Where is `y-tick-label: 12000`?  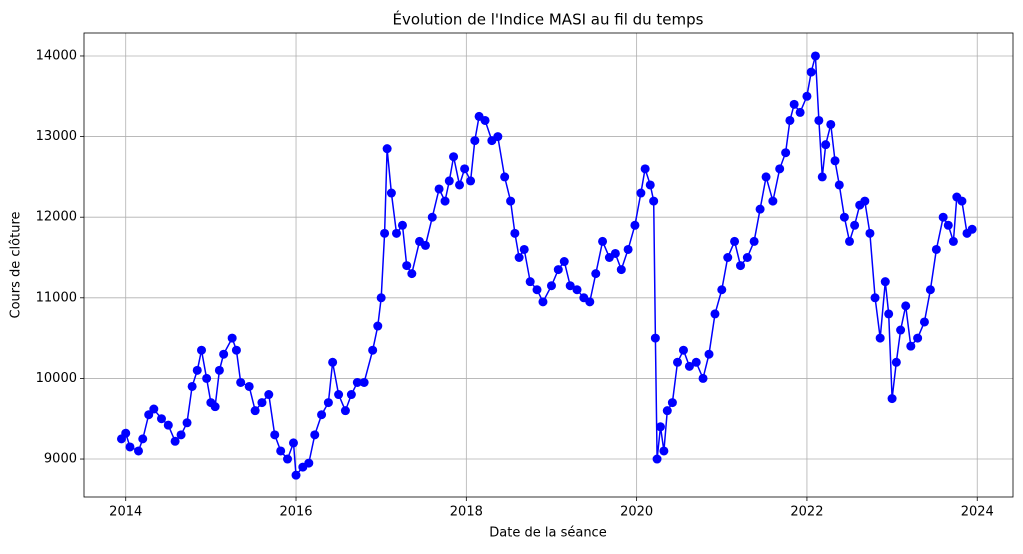
y-tick-label: 12000 is located at coordinates (56, 217).